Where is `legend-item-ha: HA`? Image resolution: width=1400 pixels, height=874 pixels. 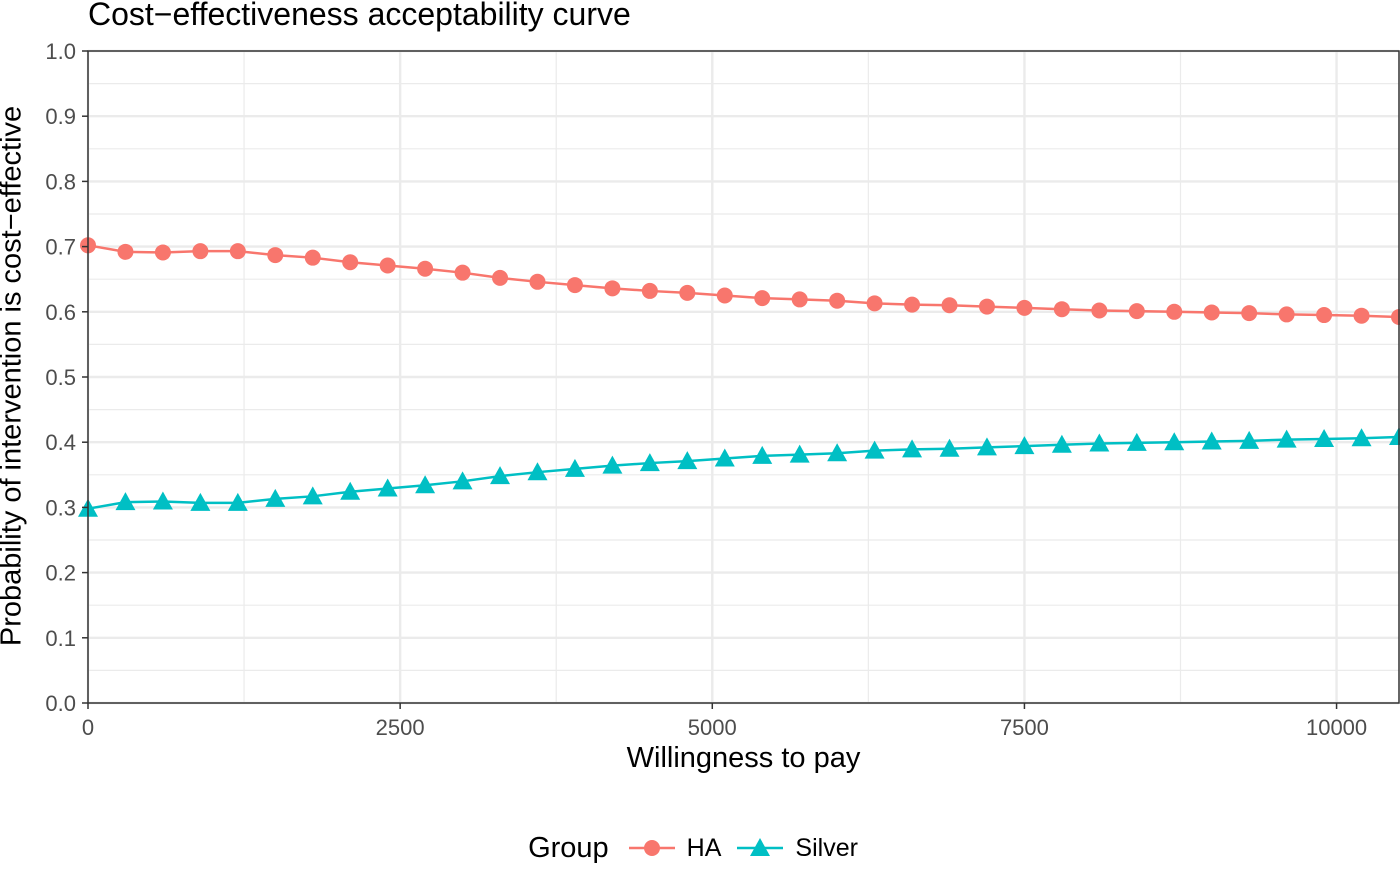 legend-item-ha: HA is located at coordinates (674, 848).